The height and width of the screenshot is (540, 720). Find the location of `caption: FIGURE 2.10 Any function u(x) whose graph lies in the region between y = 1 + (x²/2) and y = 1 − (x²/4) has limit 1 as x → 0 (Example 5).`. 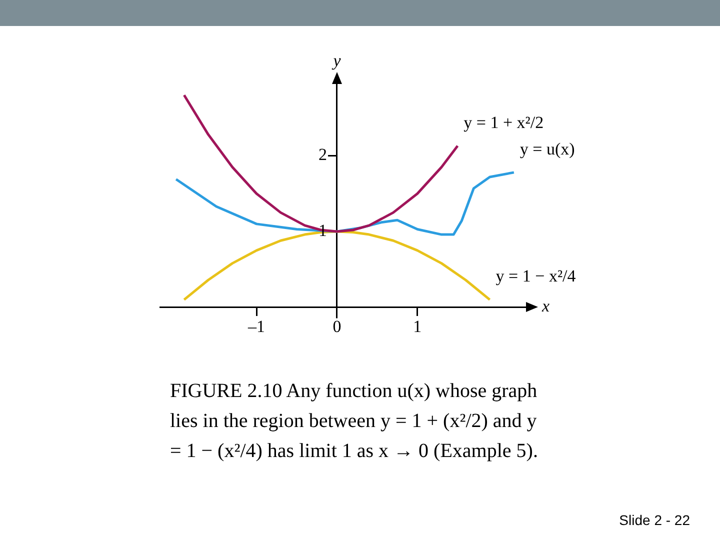

caption: FIGURE 2.10 Any function u(x) whose graph lies in the region between y = 1 + (x²/2) and y = 1 − (x²/4) has limit 1 as x → 0 (Example 5). is located at coordinates (354, 421).